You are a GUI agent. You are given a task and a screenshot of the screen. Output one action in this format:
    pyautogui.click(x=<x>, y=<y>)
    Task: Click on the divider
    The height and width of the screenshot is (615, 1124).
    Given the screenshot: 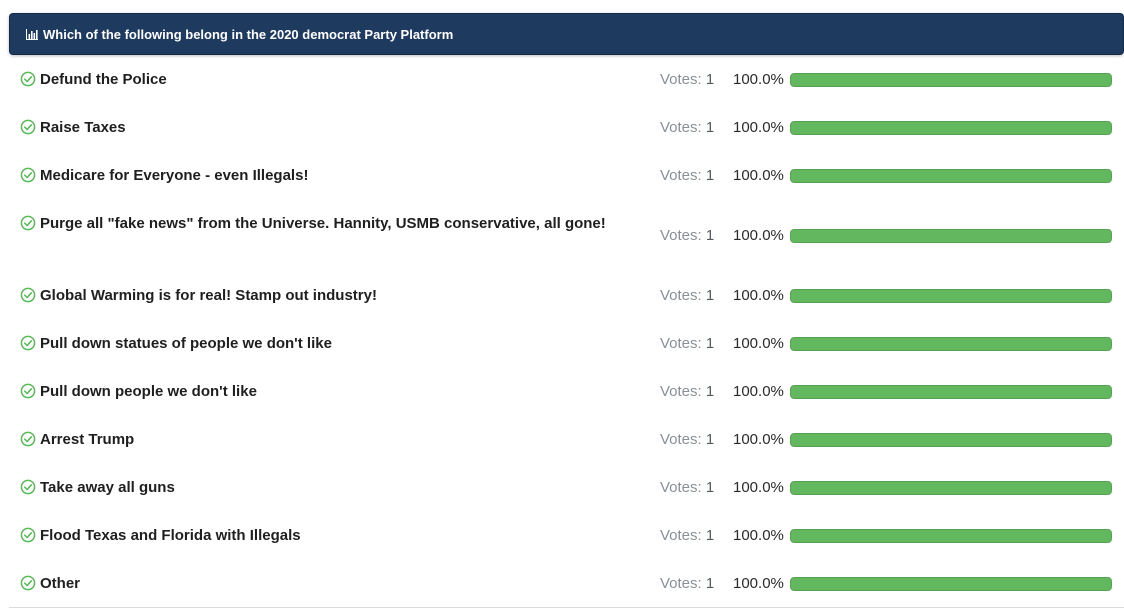 What is the action you would take?
    pyautogui.click(x=566, y=607)
    